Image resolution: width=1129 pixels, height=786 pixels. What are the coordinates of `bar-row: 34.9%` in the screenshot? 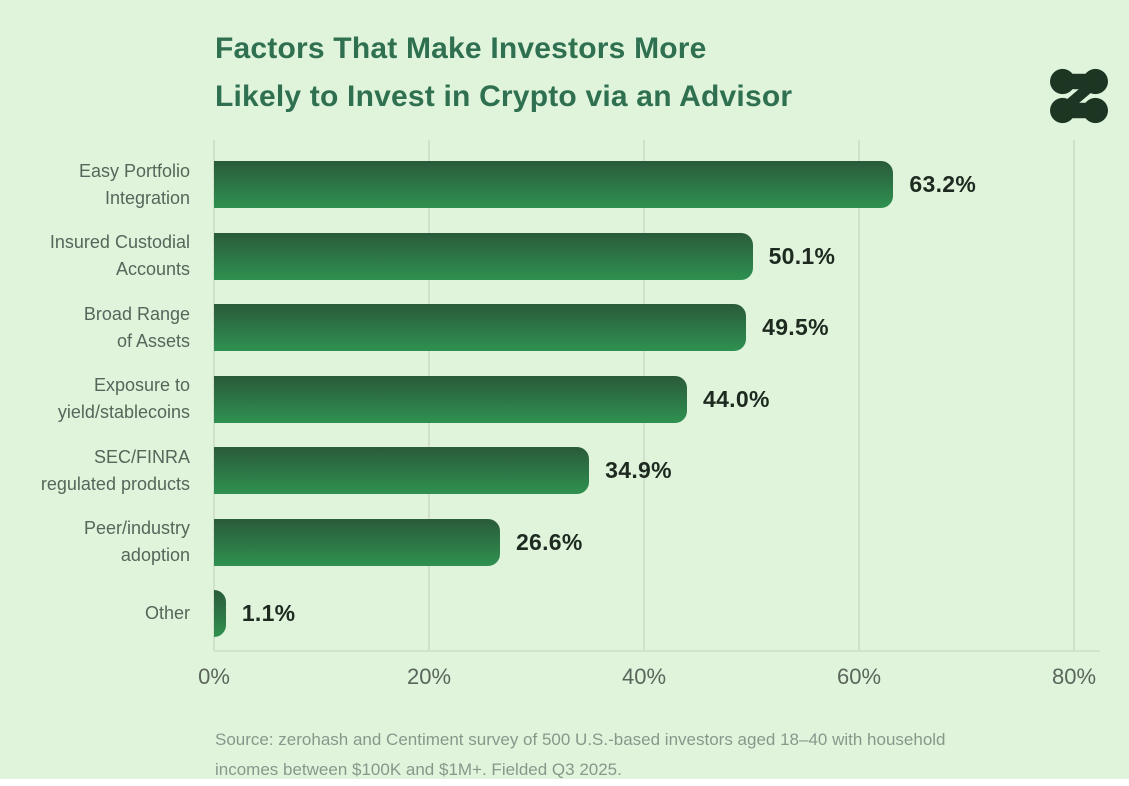 It's located at (644, 470).